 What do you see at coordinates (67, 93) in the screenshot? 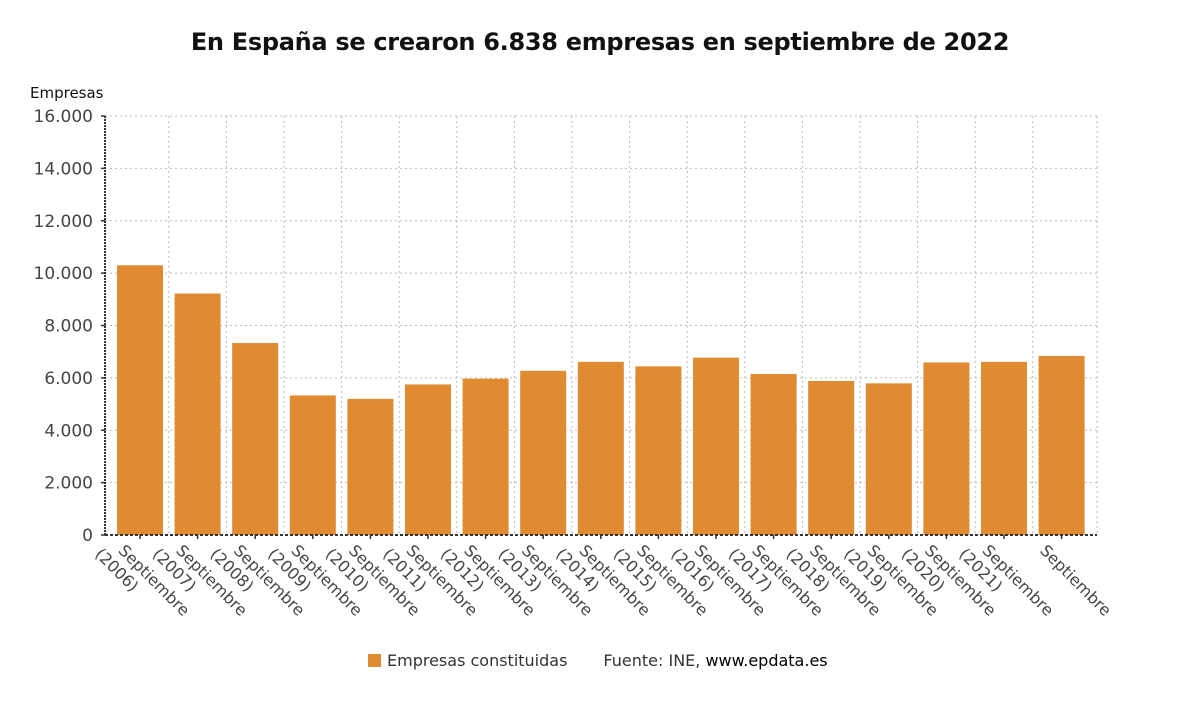
I see `y-axis-label: Empresas` at bounding box center [67, 93].